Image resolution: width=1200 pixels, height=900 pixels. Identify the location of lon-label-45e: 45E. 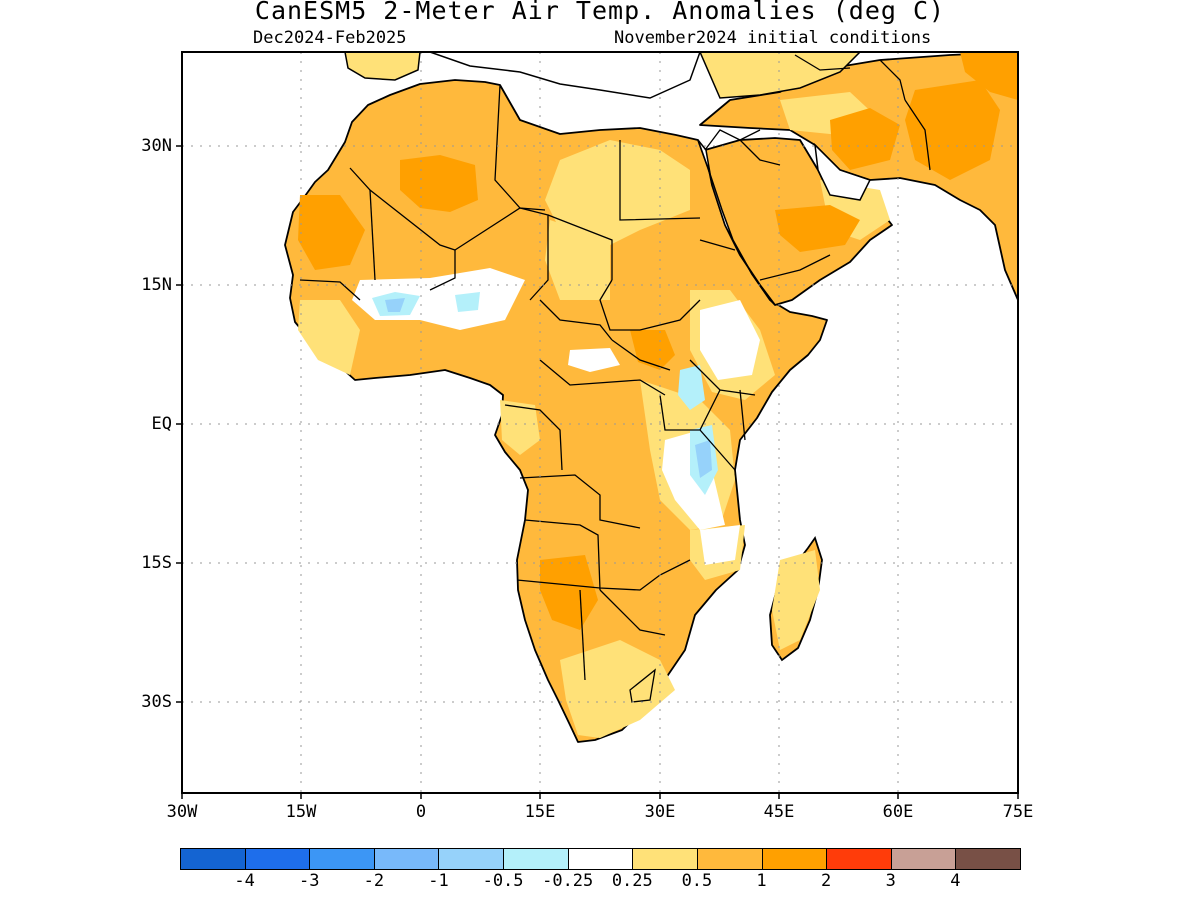
(779, 812).